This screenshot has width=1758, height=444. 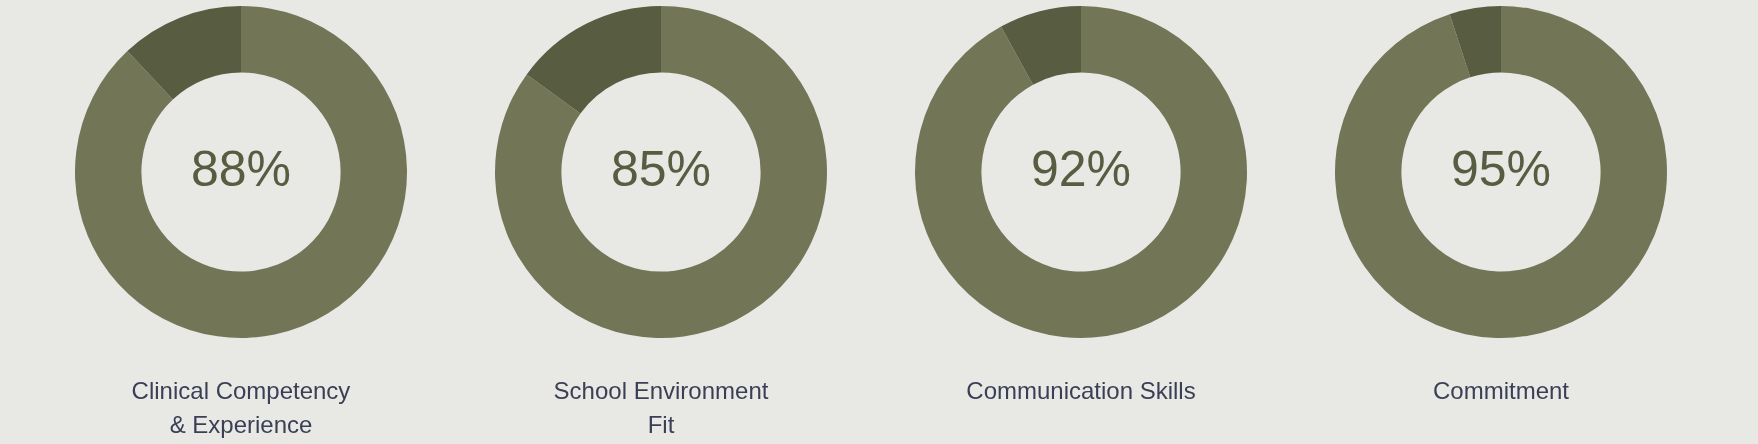 I want to click on text: Commitment, so click(x=1501, y=391).